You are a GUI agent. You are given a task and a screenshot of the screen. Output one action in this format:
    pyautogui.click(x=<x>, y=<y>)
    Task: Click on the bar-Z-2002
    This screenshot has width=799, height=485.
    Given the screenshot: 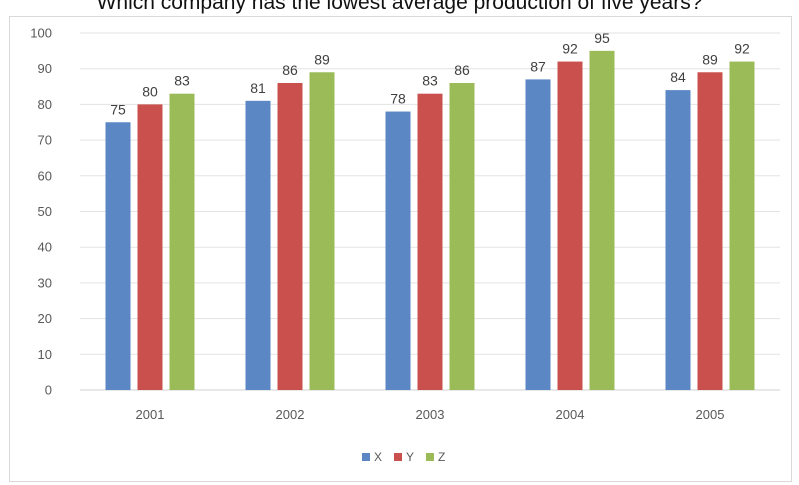 What is the action you would take?
    pyautogui.click(x=322, y=231)
    